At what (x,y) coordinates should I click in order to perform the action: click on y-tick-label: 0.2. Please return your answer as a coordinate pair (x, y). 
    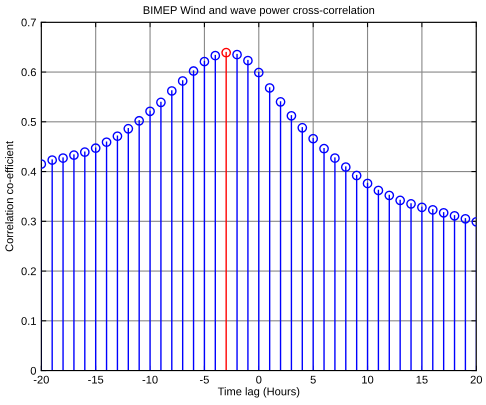
    Looking at the image, I should click on (28, 271).